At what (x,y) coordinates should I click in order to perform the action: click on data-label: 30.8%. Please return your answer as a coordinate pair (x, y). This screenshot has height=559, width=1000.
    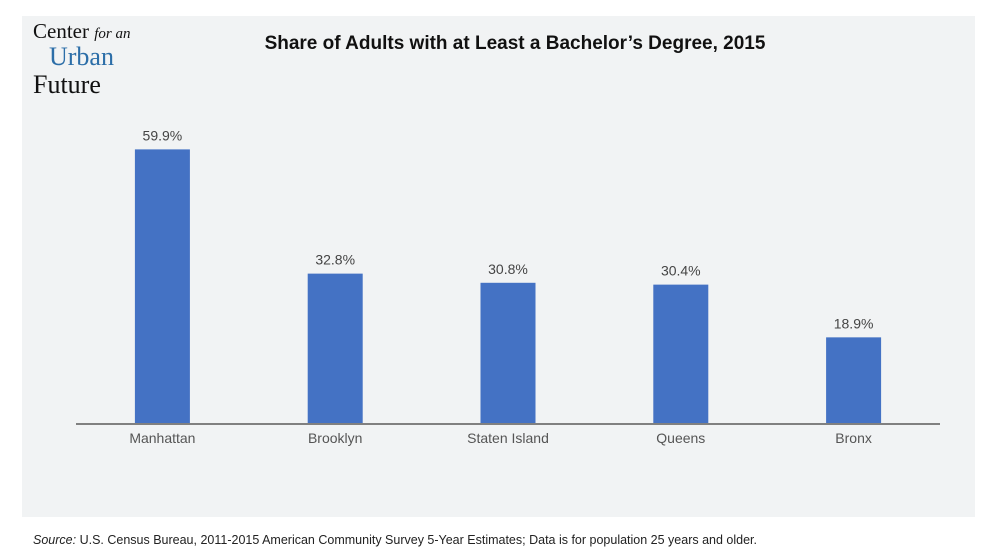
    Looking at the image, I should click on (508, 269).